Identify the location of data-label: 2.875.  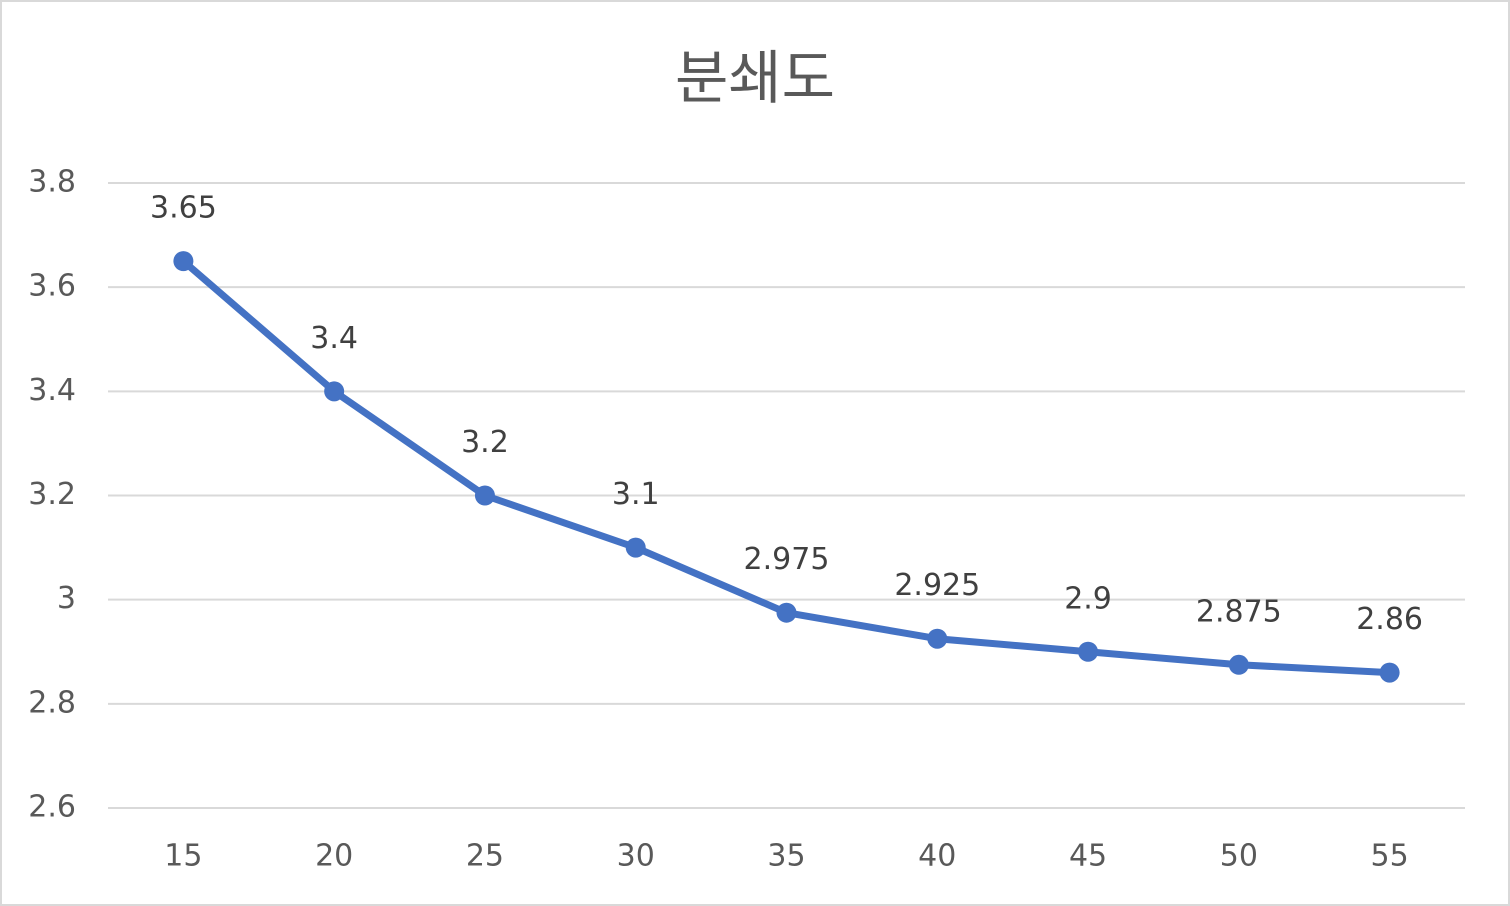
(1239, 611).